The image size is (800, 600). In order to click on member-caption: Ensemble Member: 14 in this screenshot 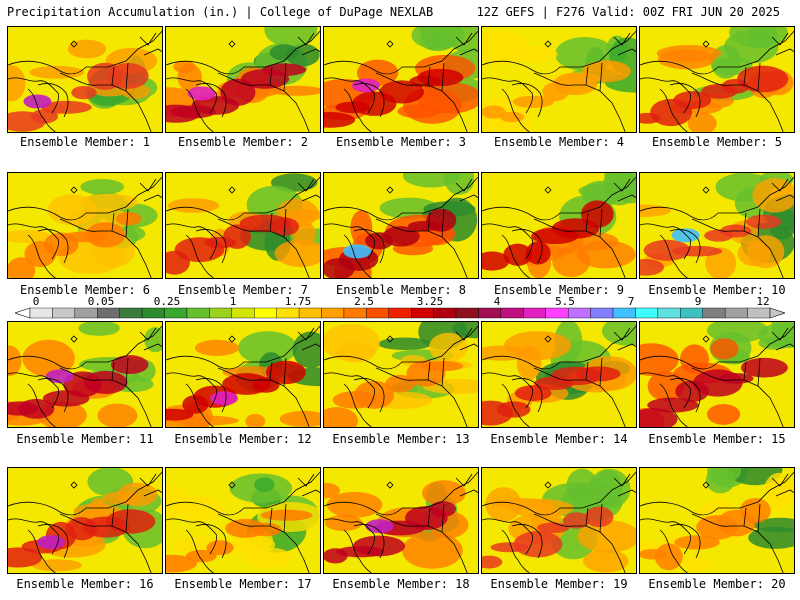, I will do `click(559, 439)`.